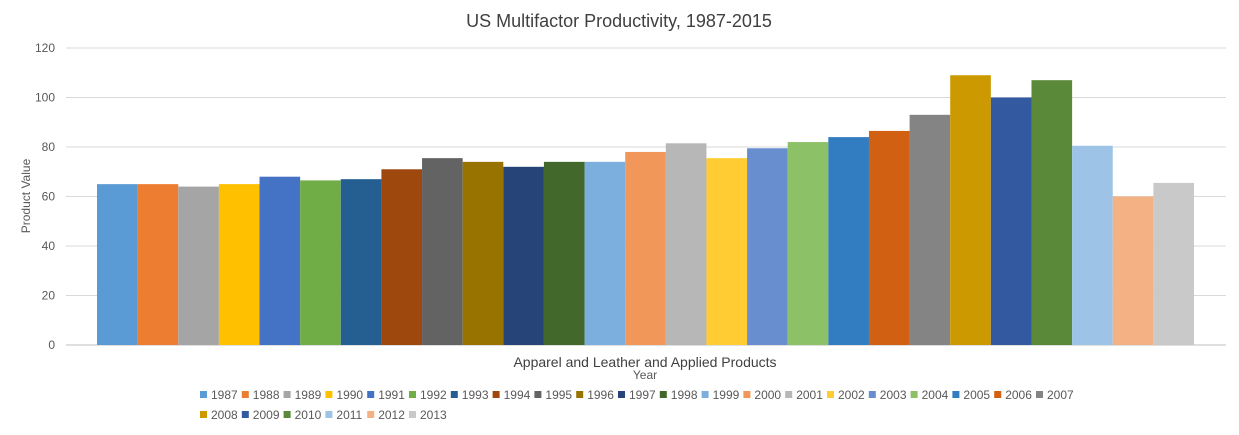 The width and height of the screenshot is (1239, 435). What do you see at coordinates (442, 251) in the screenshot?
I see `bar-1995` at bounding box center [442, 251].